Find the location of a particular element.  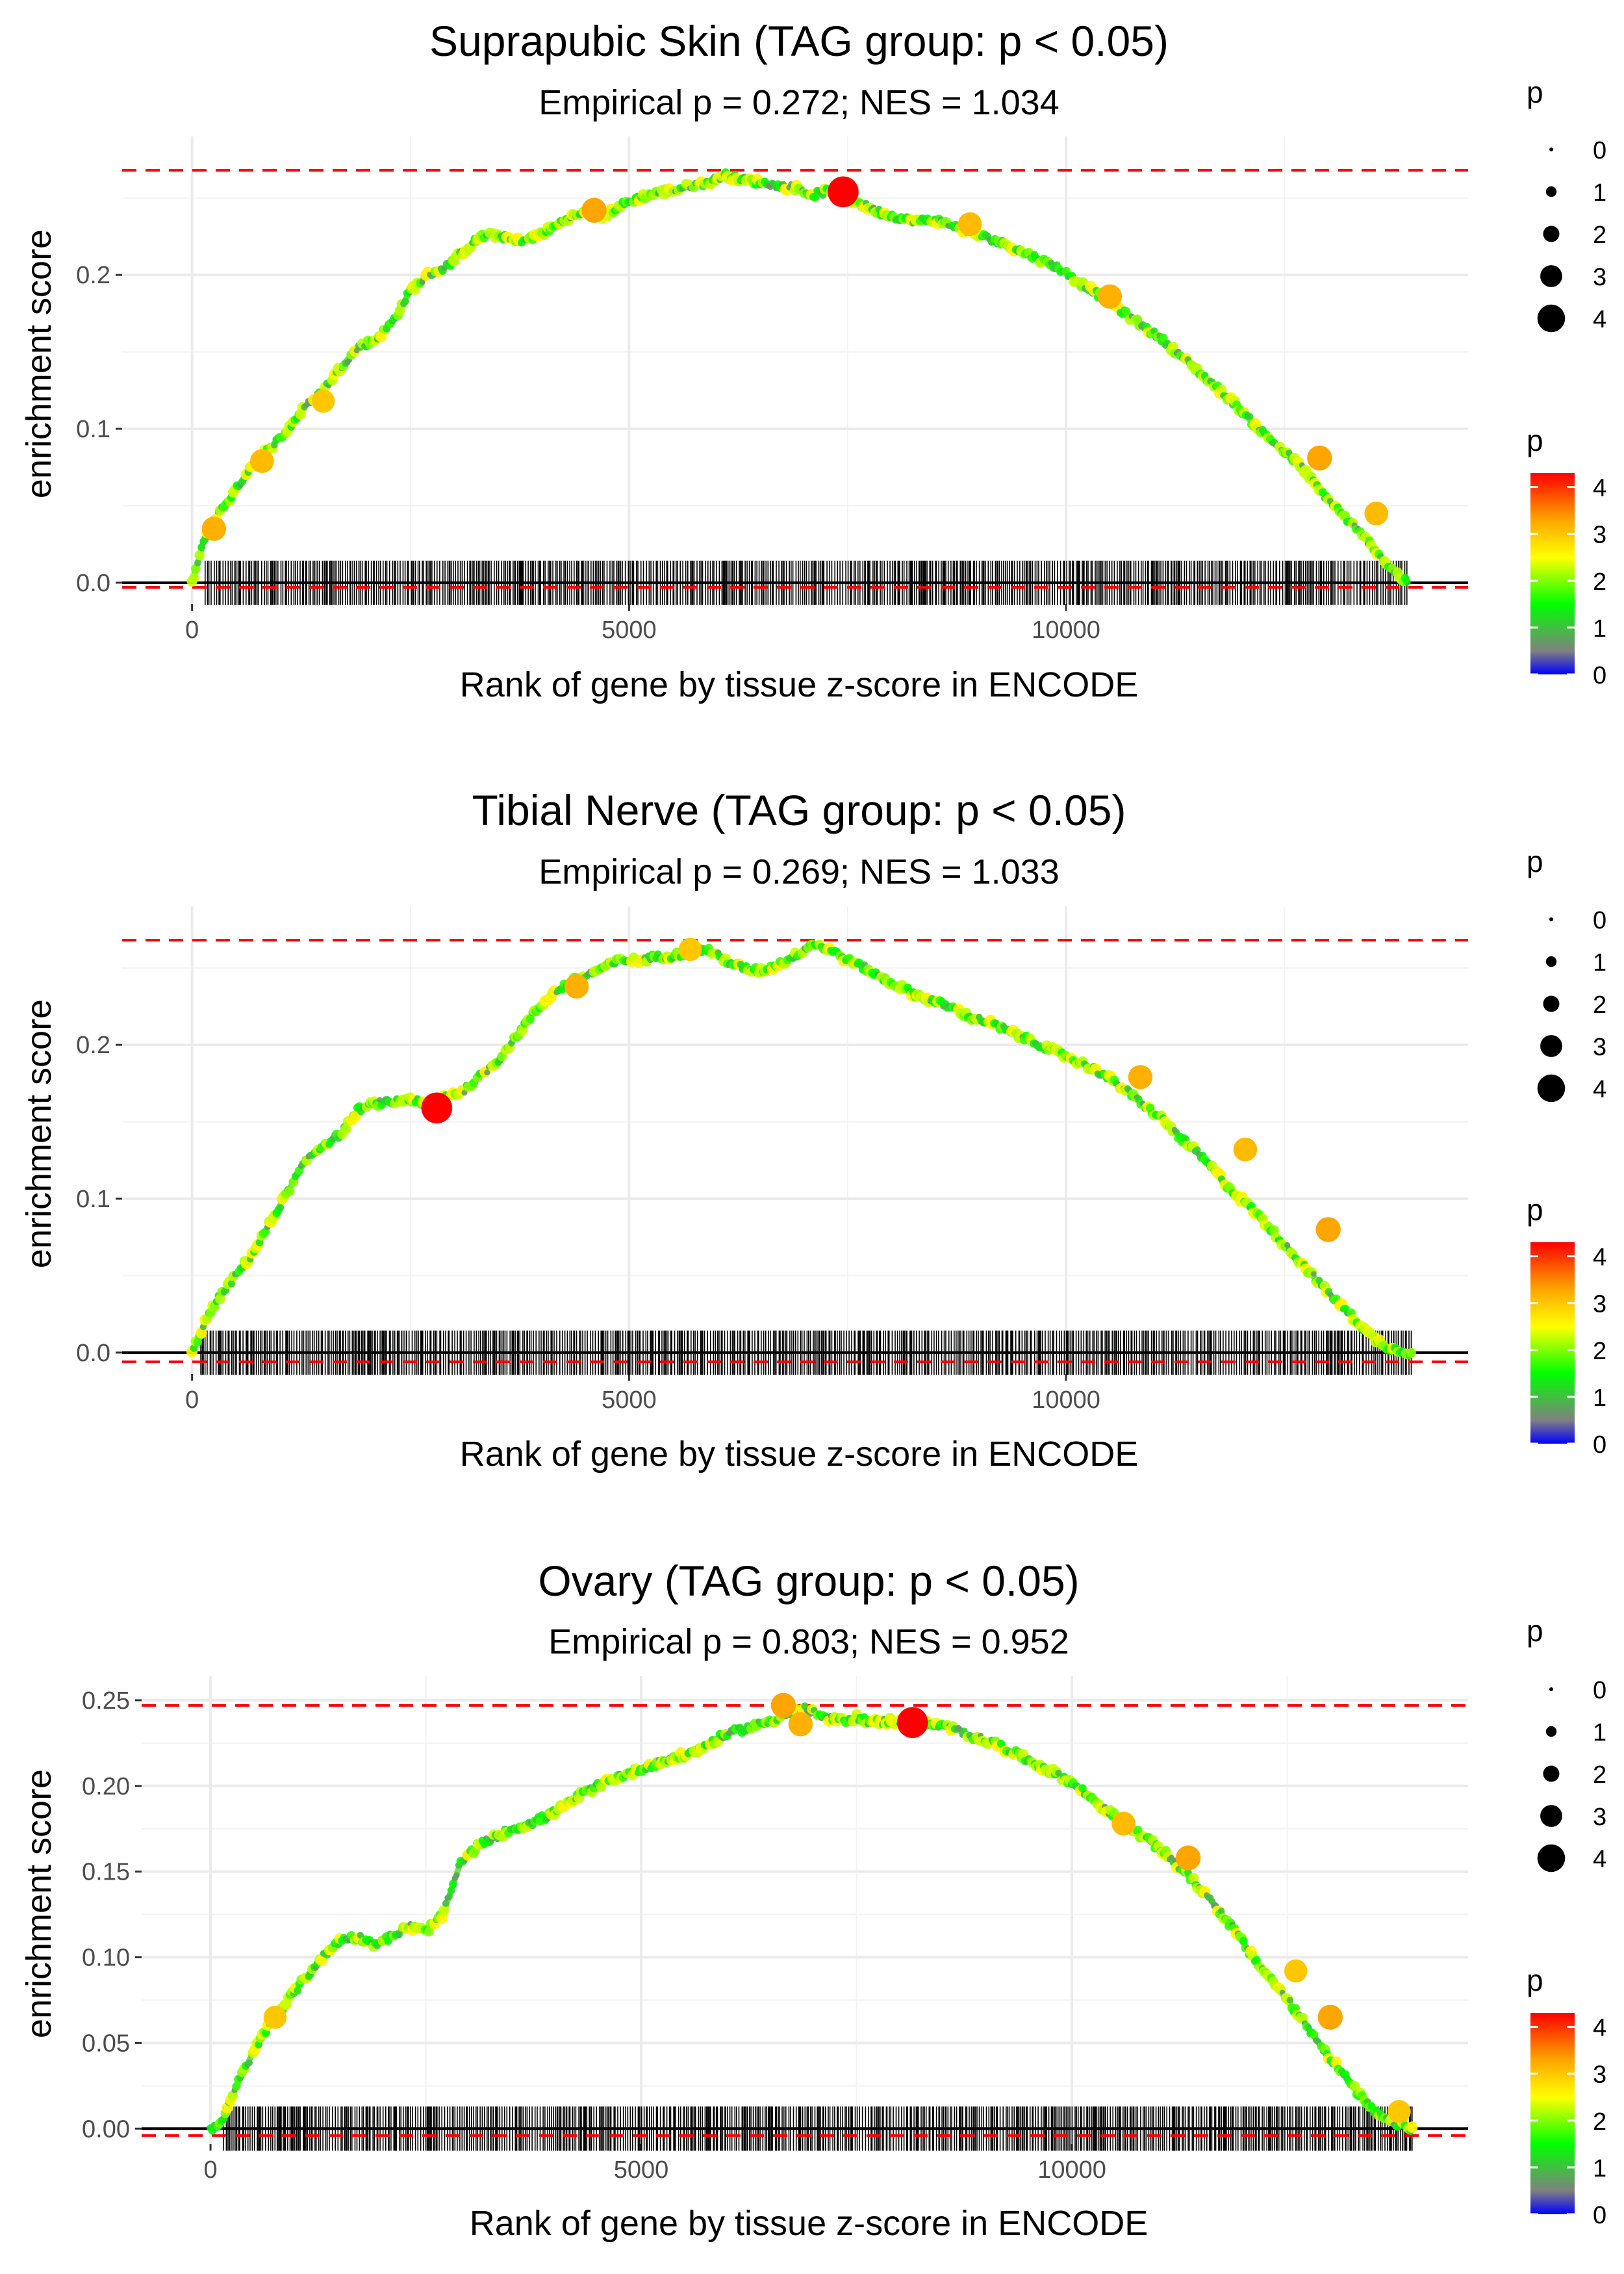

color-bar-label: 0 is located at coordinates (1599, 2215).